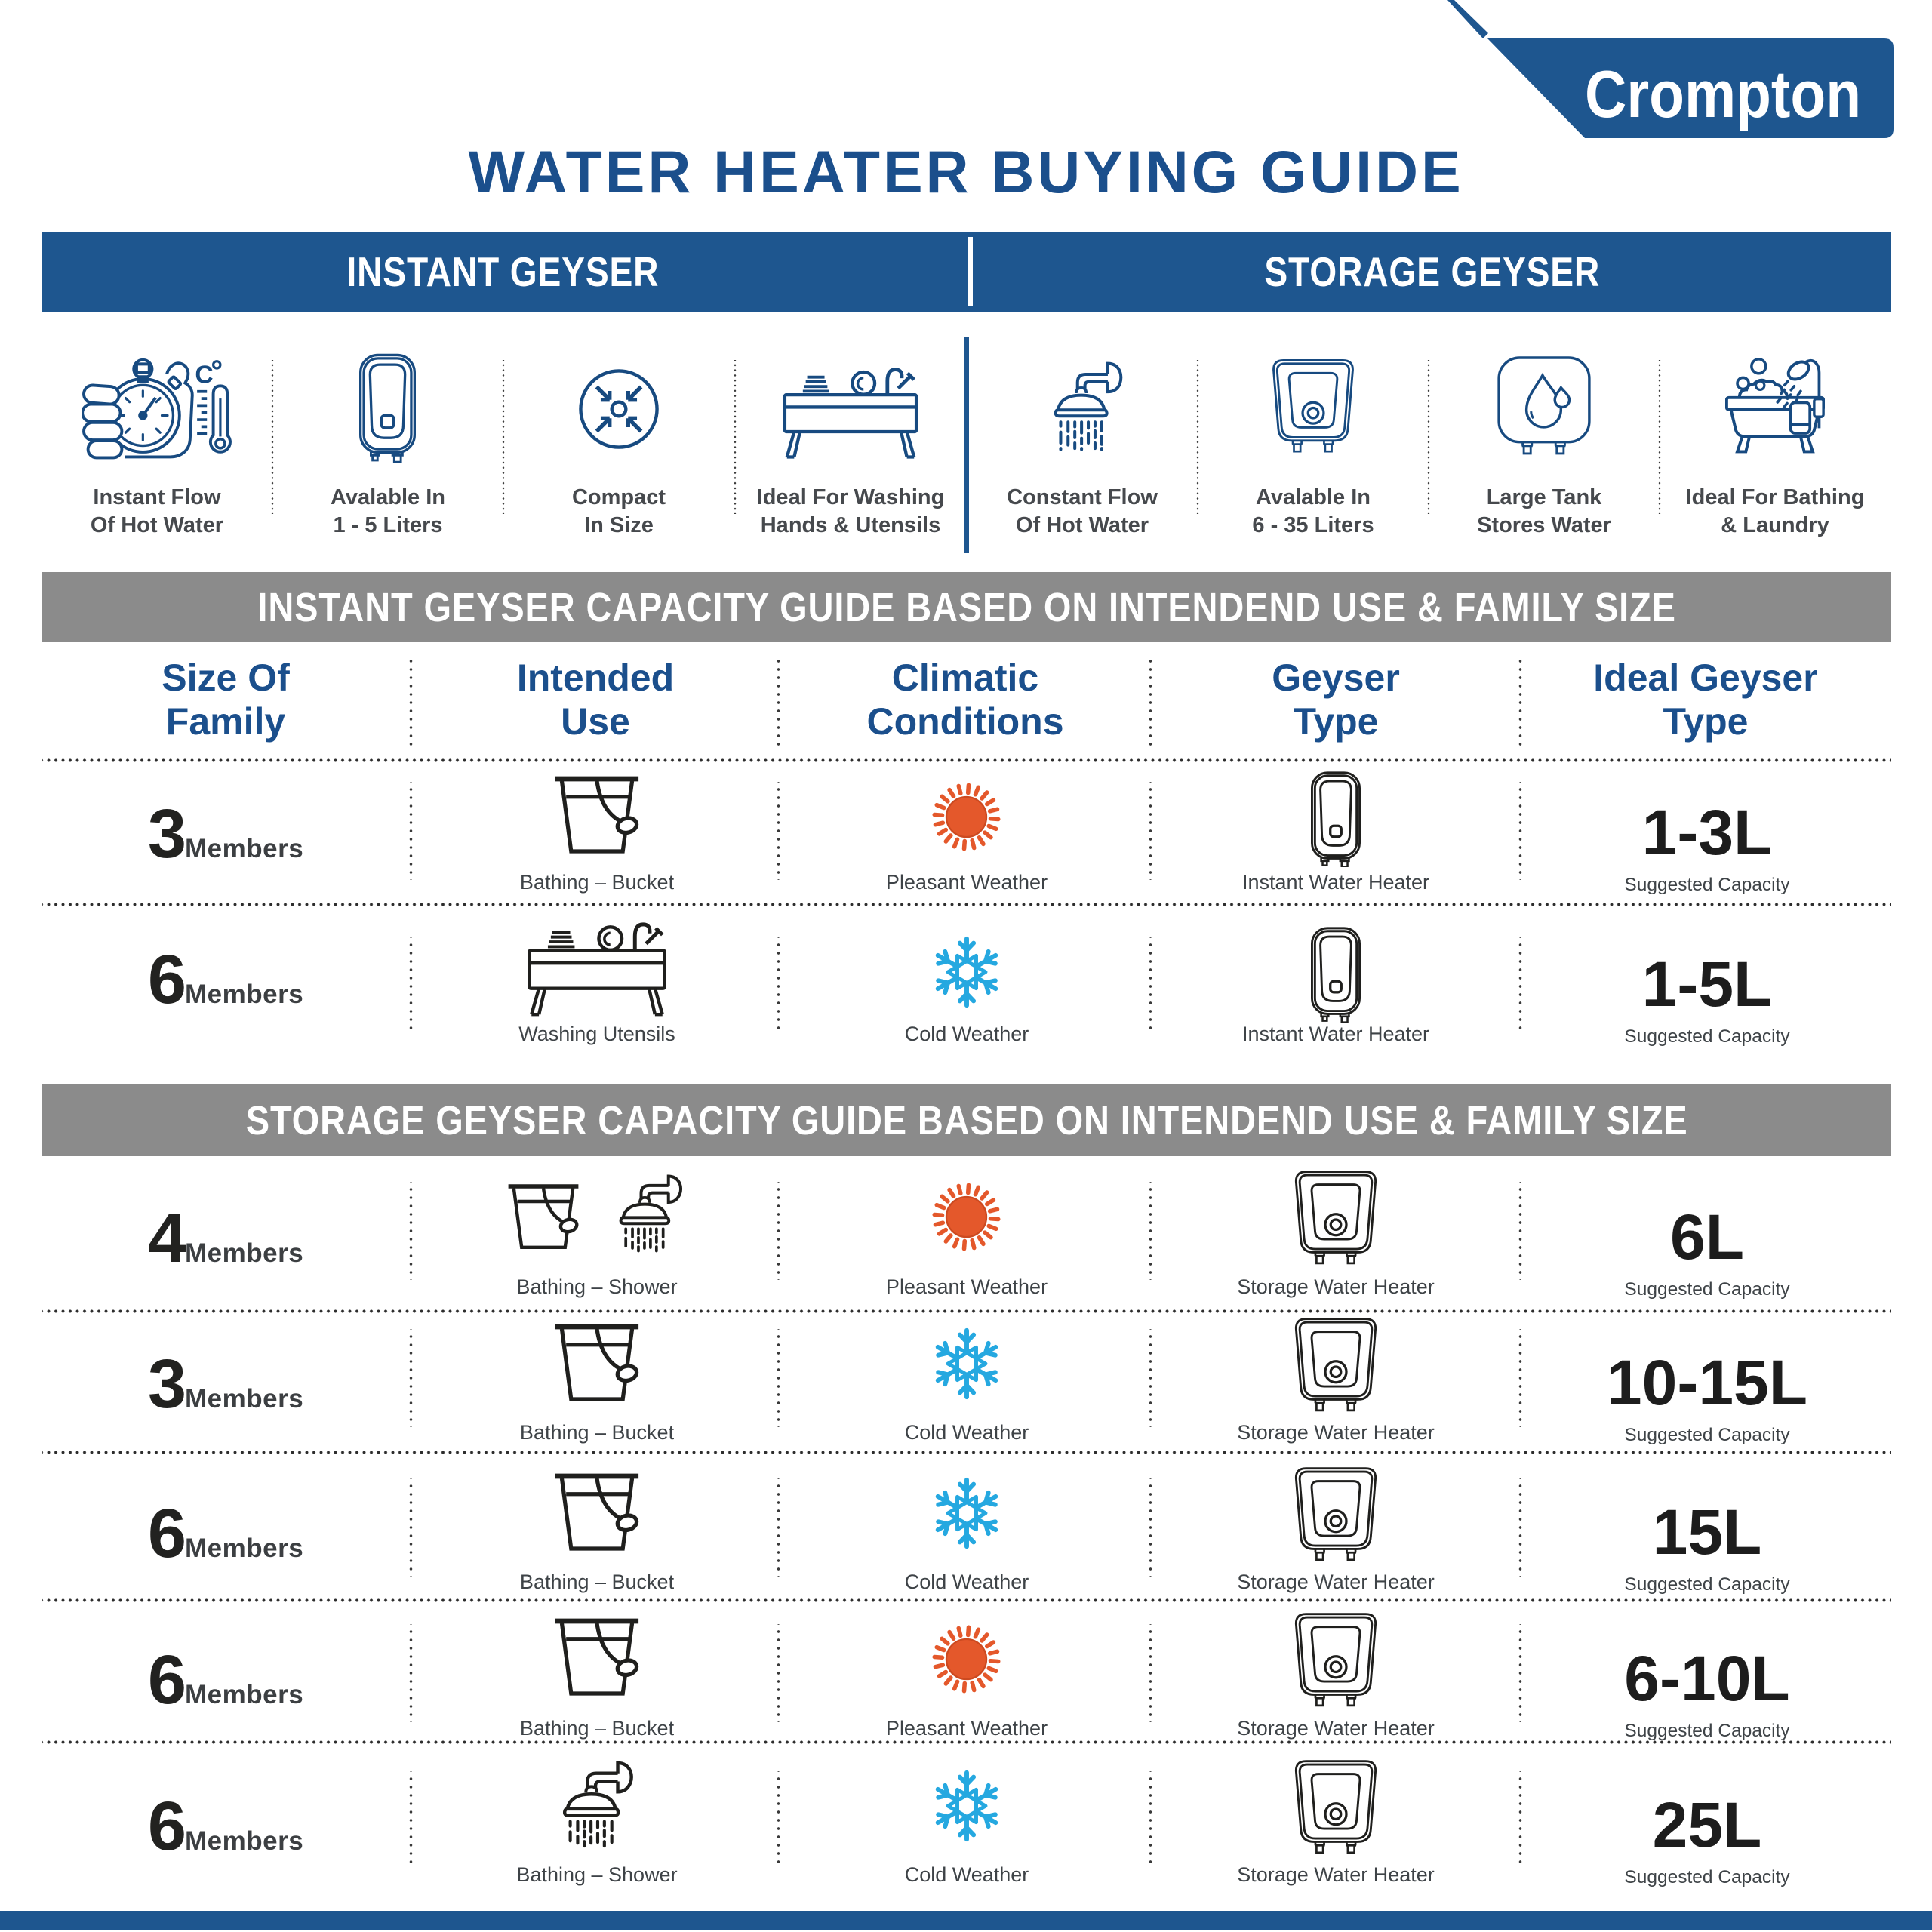 The image size is (1932, 1932). I want to click on svg-text: Crompton, so click(1723, 94).